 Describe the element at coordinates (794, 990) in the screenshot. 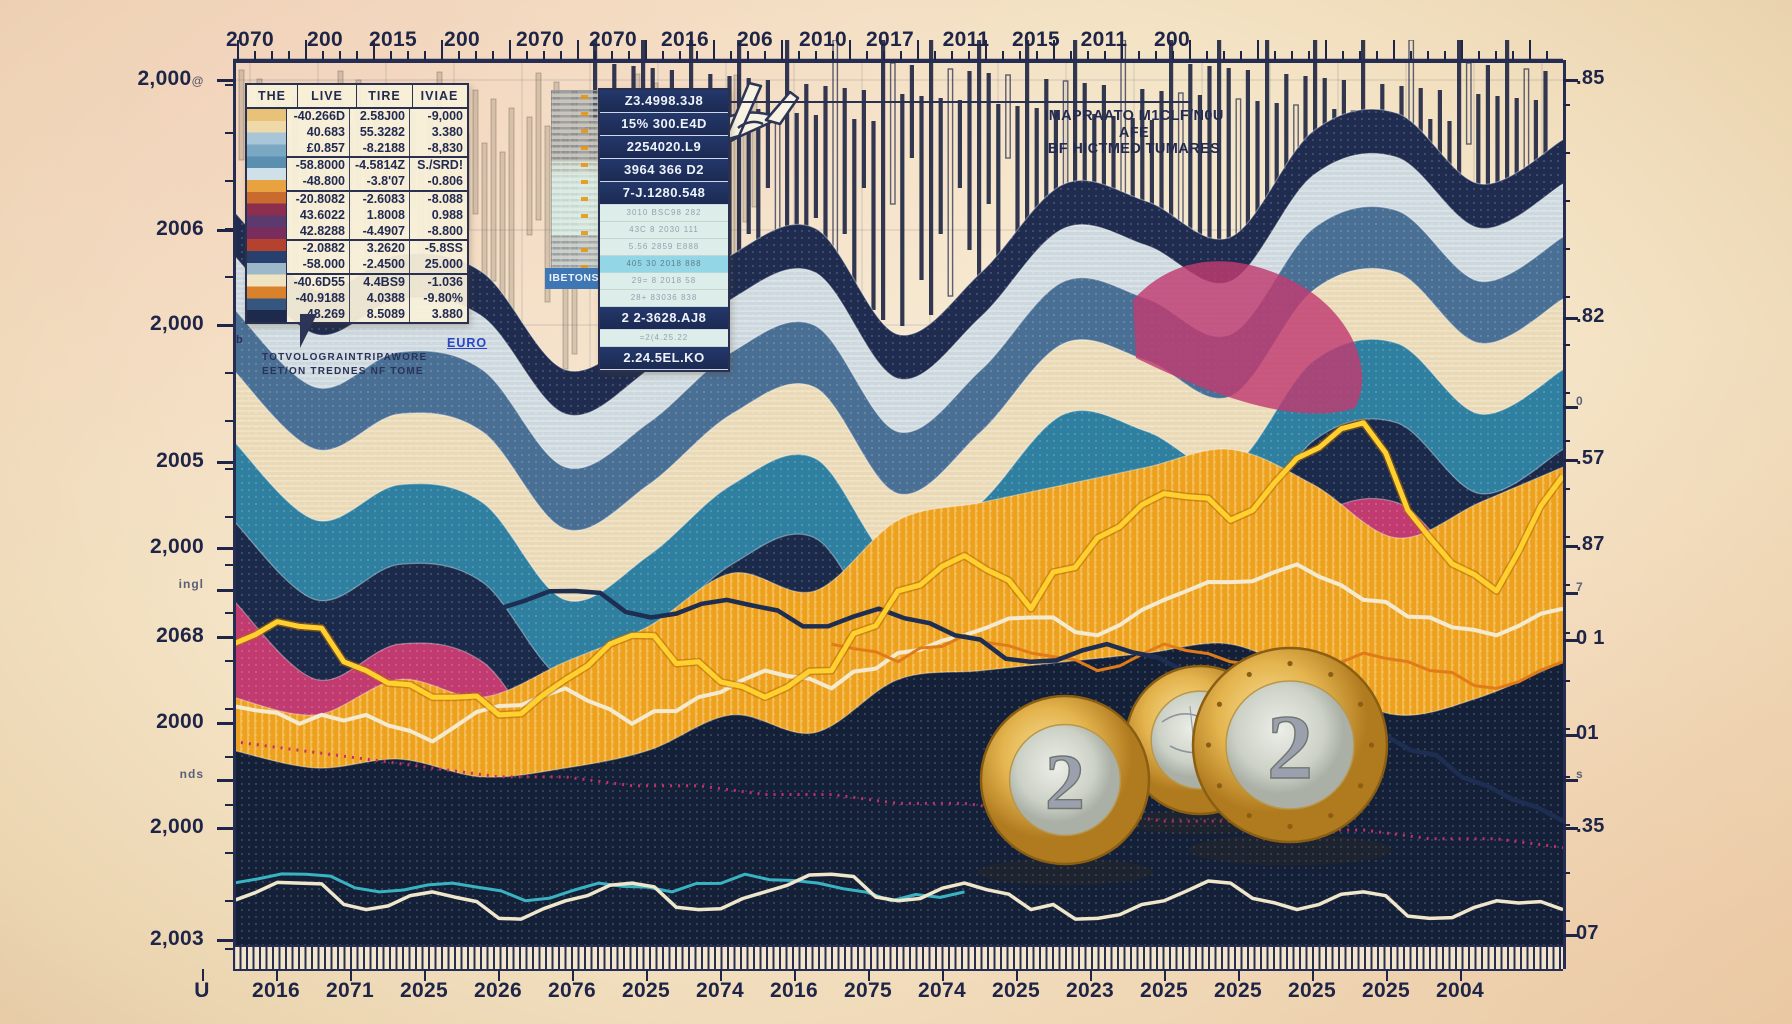

I see `bottom-axis-label: 2016` at that location.